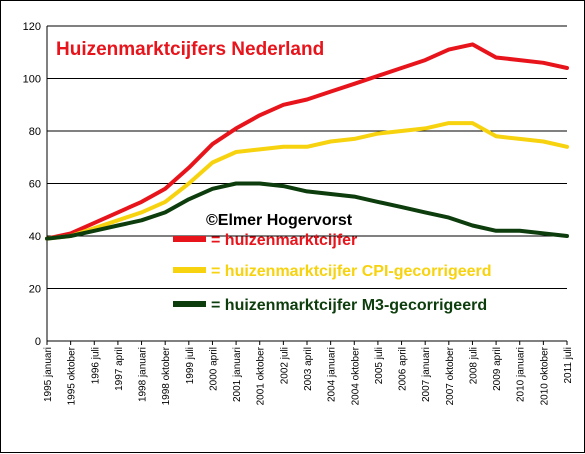 The image size is (585, 454). I want to click on x-tick-label: 2002 juli, so click(284, 365).